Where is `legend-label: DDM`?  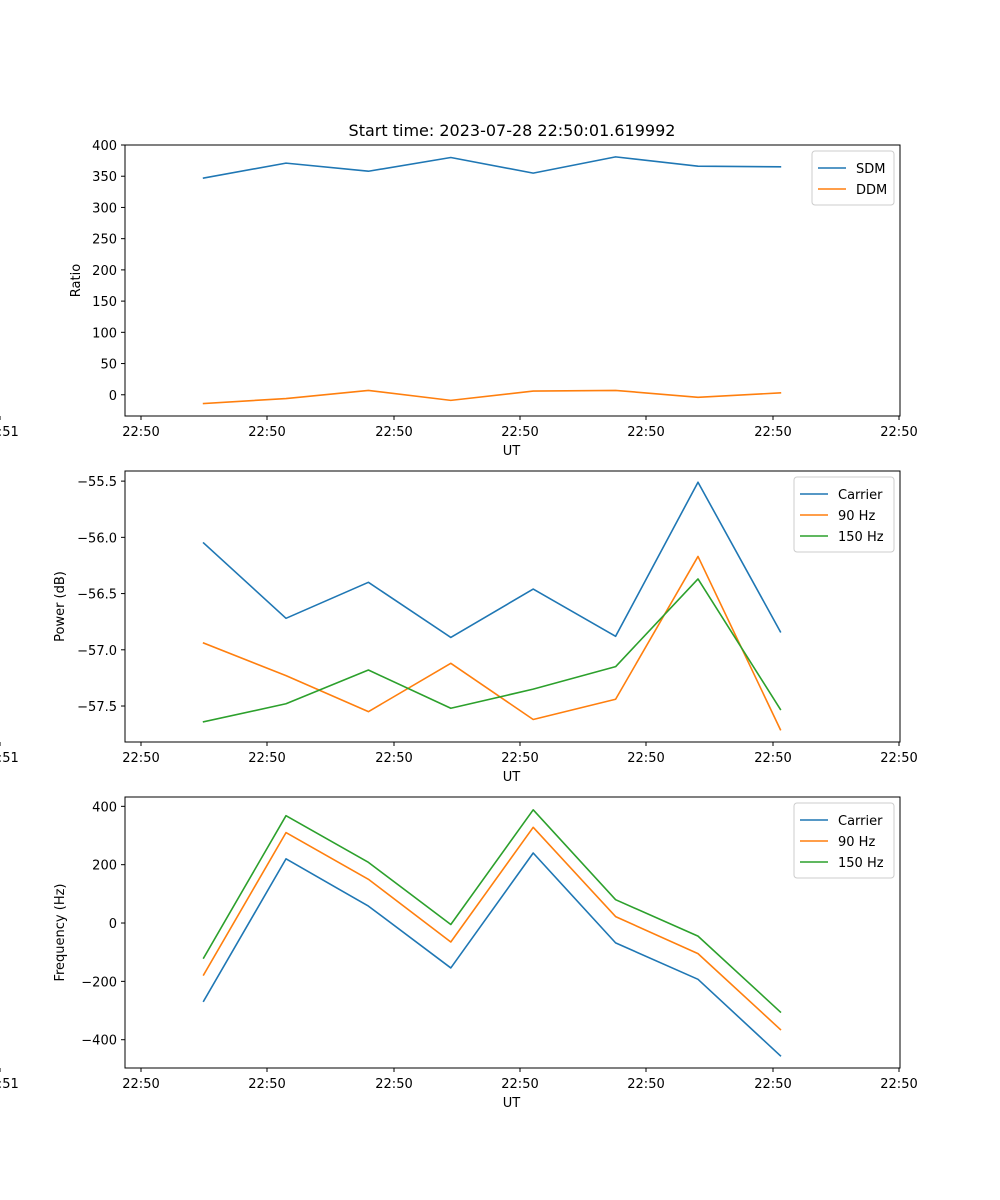
legend-label: DDM is located at coordinates (871, 190).